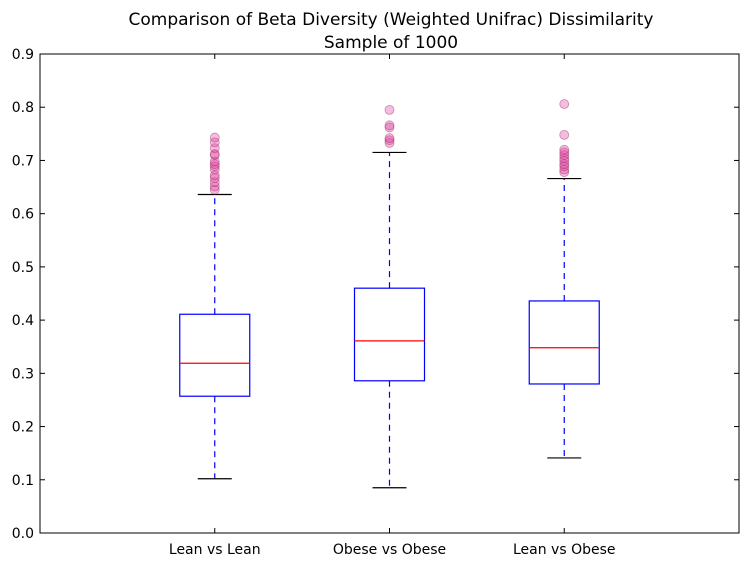 This screenshot has height=564, width=747. Describe the element at coordinates (23, 55) in the screenshot. I see `y-tick-label: 0.9` at that location.